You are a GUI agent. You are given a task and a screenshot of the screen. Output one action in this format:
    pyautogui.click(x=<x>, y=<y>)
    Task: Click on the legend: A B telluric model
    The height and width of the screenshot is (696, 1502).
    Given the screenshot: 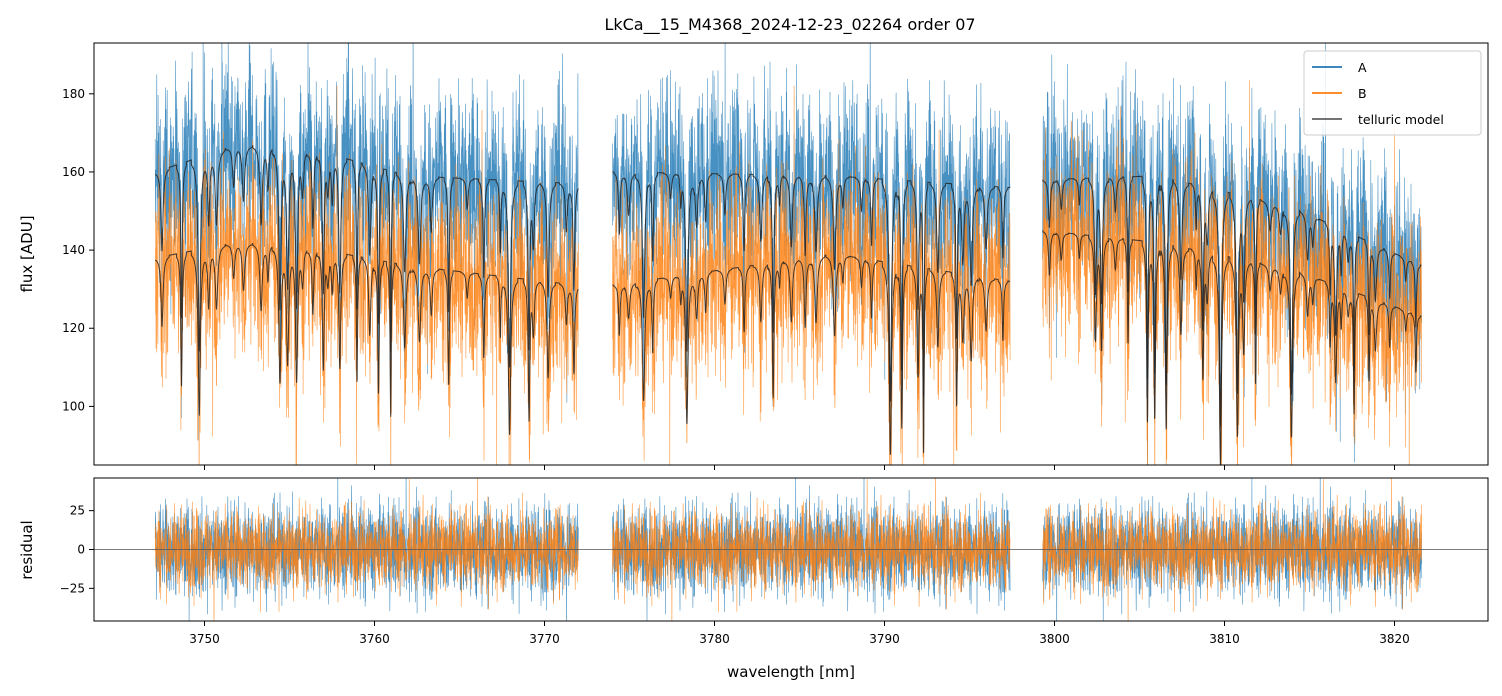 What is the action you would take?
    pyautogui.click(x=1392, y=93)
    